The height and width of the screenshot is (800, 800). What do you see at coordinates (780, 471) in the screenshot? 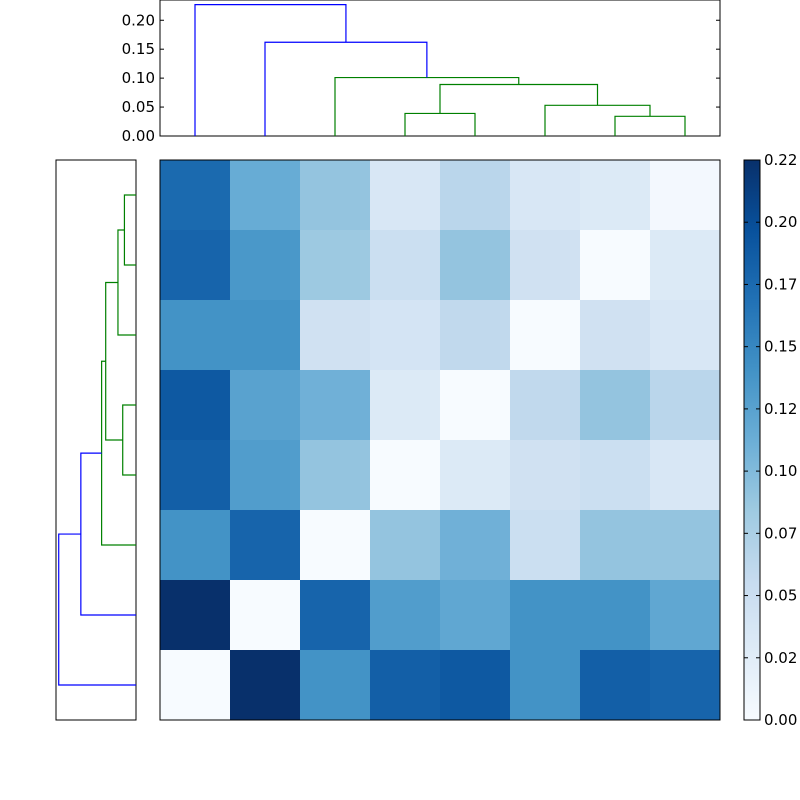
I see `colorbar-tick-label: 0.10` at bounding box center [780, 471].